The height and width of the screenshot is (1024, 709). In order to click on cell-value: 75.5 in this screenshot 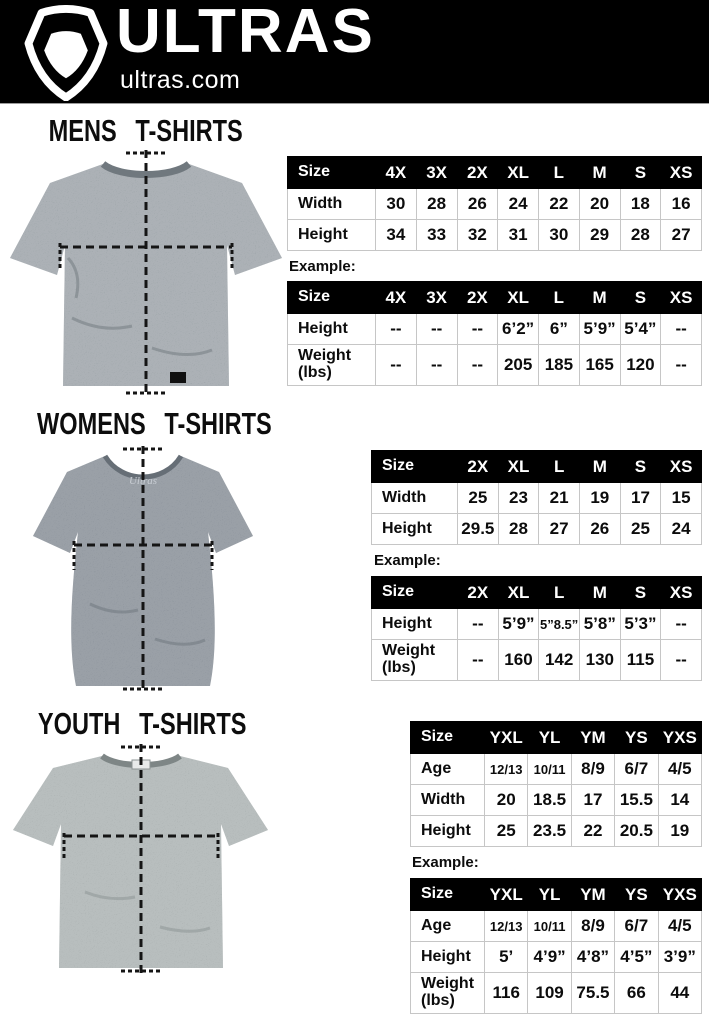, I will do `click(593, 993)`.